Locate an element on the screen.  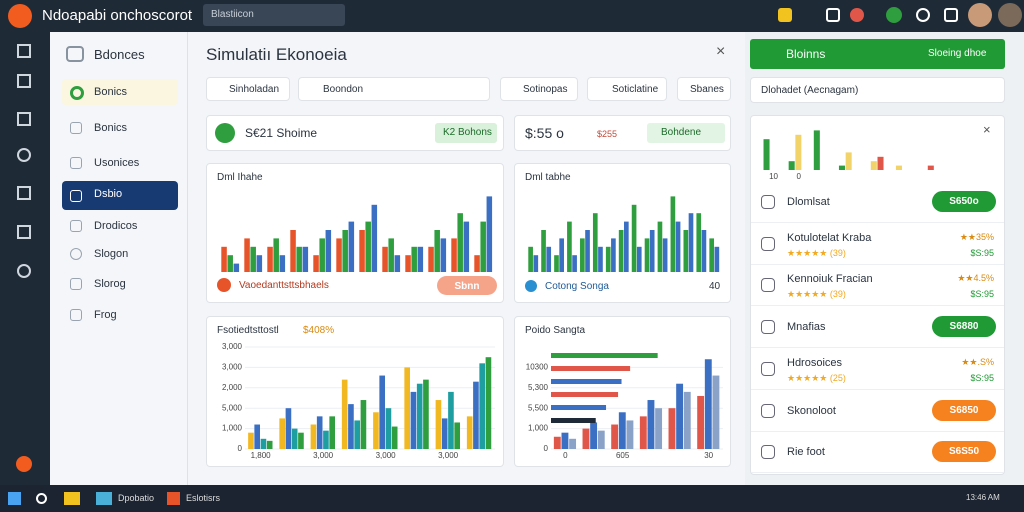
app-logo is located at coordinates (20, 16).